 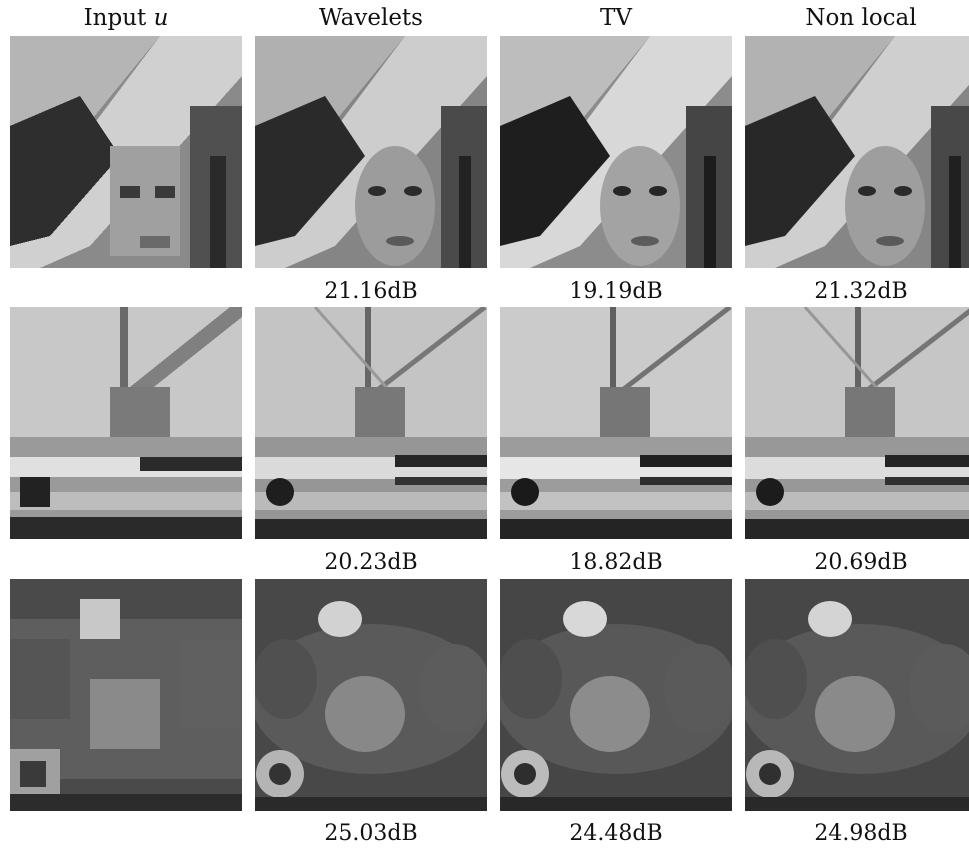 I want to click on column-header-nonlocal: Non local, so click(x=861, y=18).